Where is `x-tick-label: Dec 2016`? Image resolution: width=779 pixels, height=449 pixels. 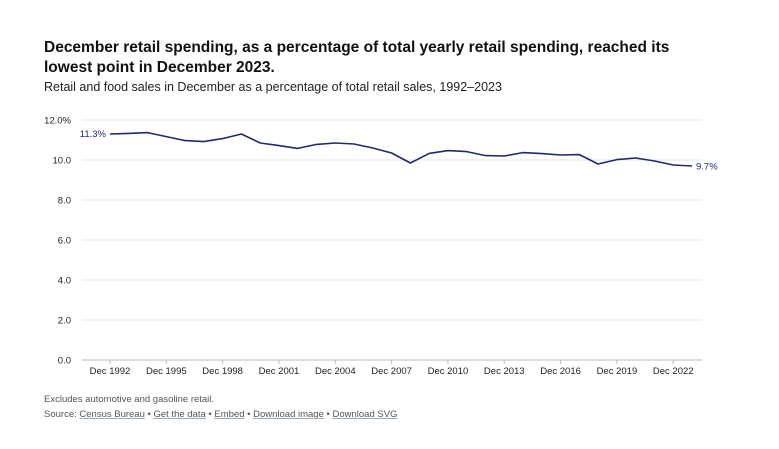 x-tick-label: Dec 2016 is located at coordinates (560, 371).